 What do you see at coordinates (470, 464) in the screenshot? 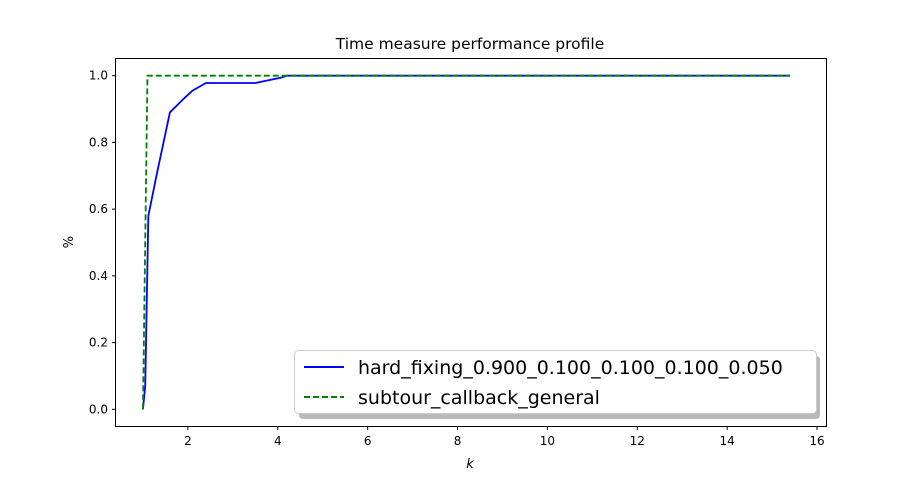
I see `x-axis-label: k` at bounding box center [470, 464].